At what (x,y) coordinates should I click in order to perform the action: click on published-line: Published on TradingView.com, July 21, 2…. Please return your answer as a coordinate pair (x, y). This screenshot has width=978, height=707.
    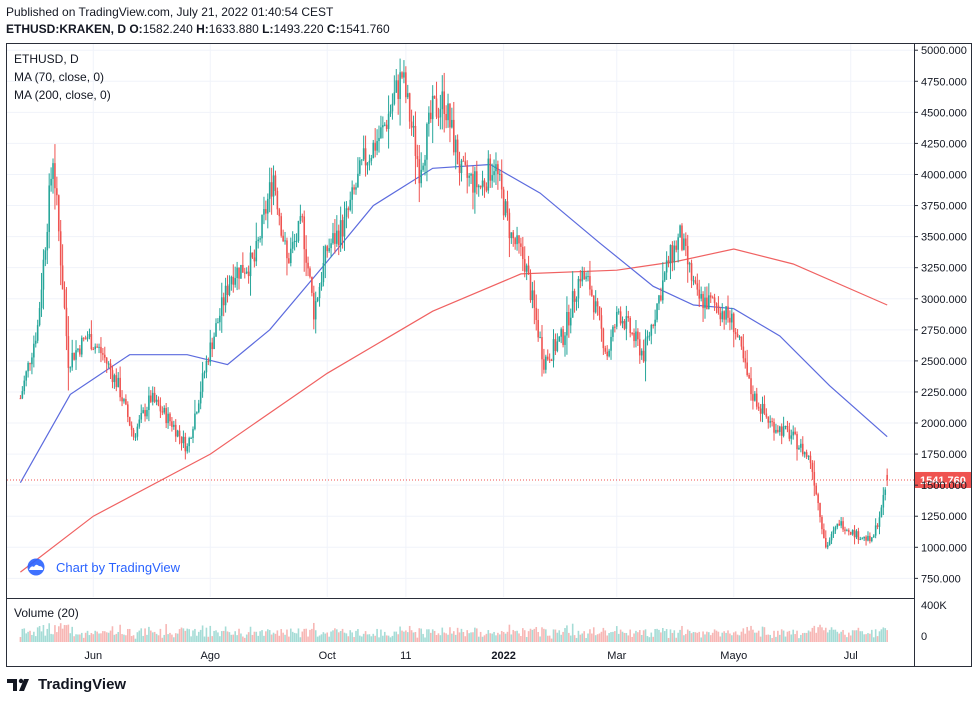
    Looking at the image, I should click on (170, 12).